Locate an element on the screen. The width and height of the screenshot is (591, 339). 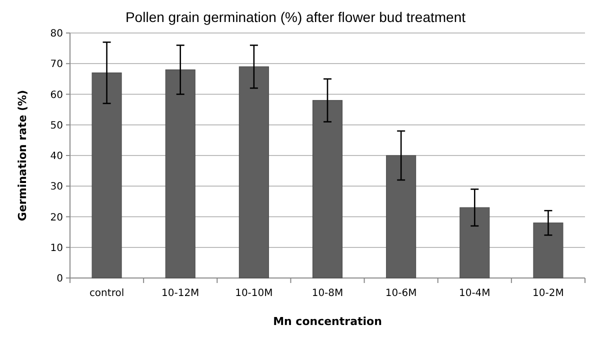
y-tick-label: 20 is located at coordinates (56, 218).